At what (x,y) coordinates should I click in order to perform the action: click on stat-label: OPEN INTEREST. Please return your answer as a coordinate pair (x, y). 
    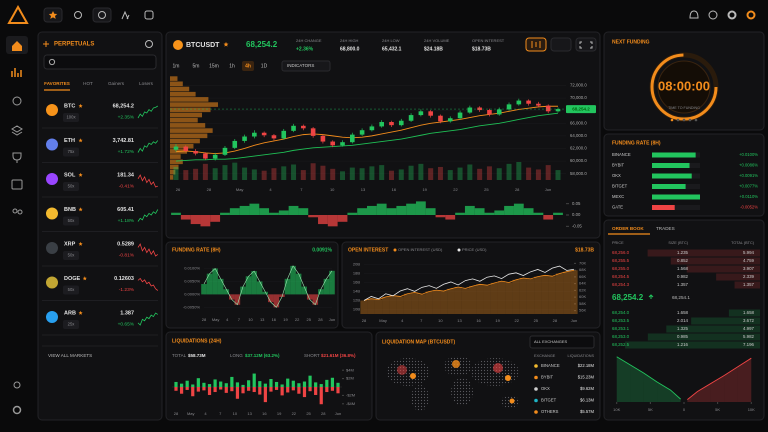
    Looking at the image, I should click on (488, 40).